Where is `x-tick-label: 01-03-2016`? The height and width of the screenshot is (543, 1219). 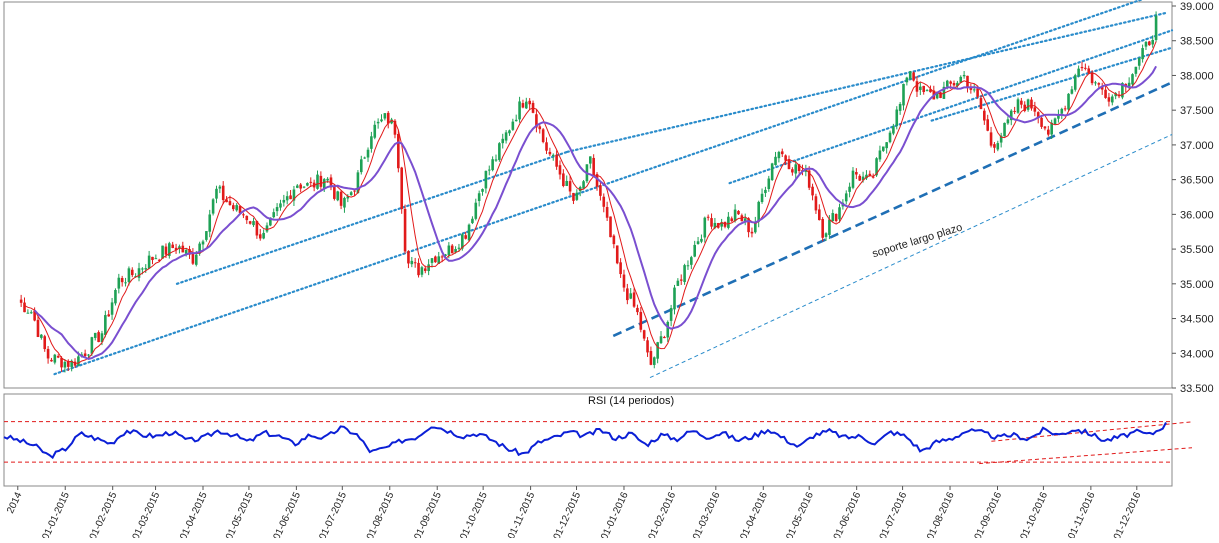
x-tick-label: 01-03-2016 is located at coordinates (707, 514).